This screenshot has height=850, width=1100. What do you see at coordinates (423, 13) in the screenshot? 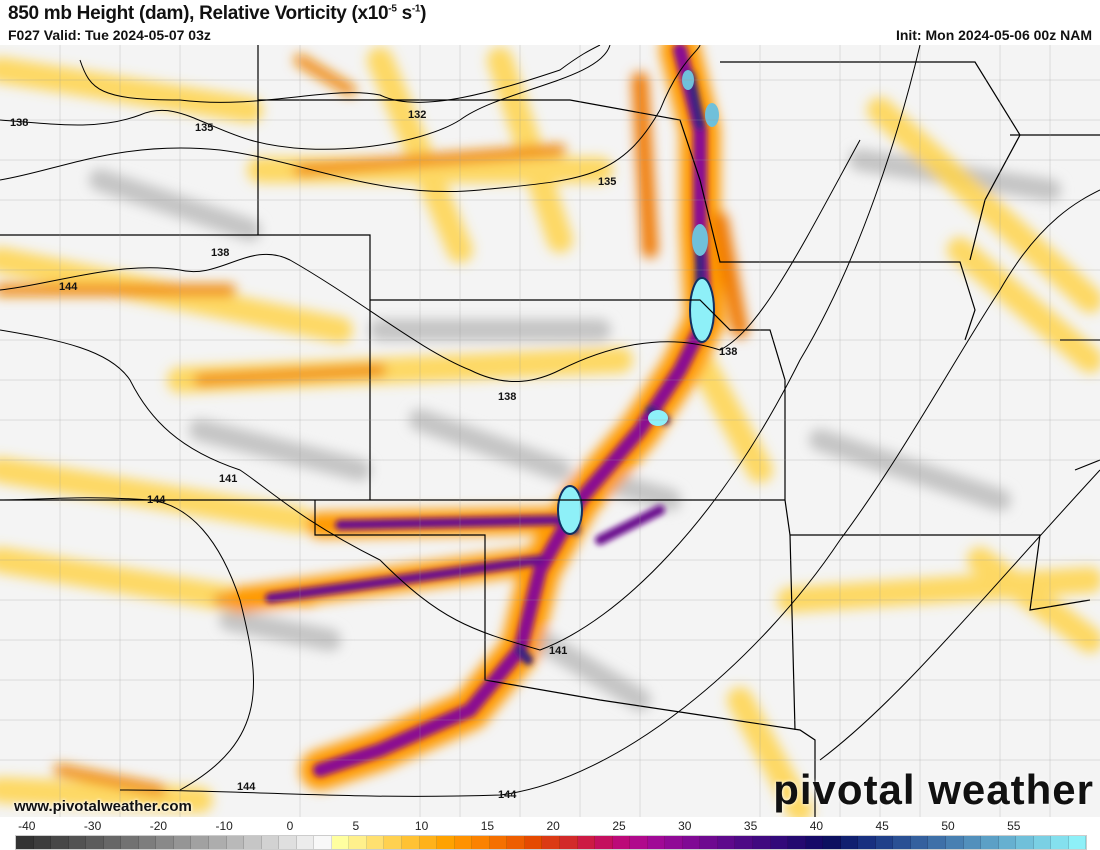
I see `title-close: )` at bounding box center [423, 13].